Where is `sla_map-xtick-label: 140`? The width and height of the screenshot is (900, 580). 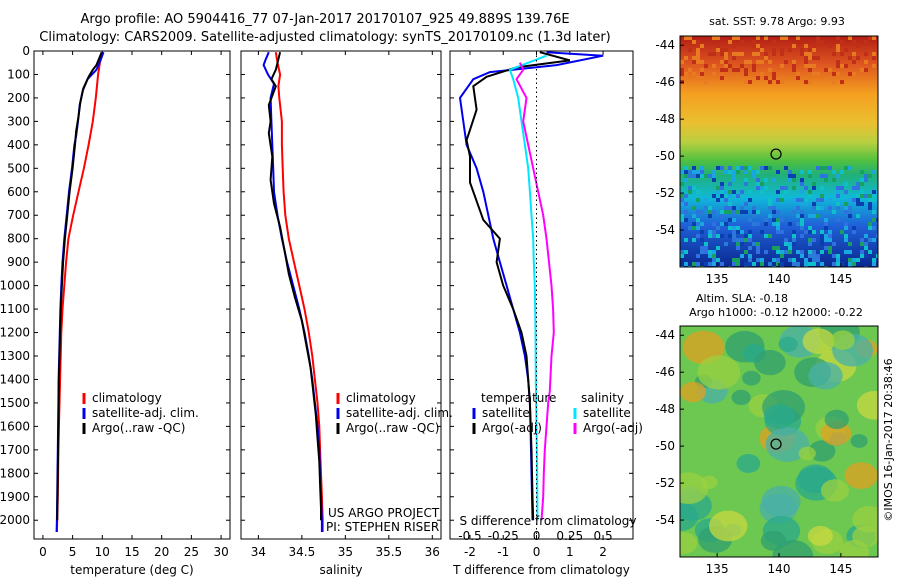
sla_map-xtick-label: 140 is located at coordinates (779, 569).